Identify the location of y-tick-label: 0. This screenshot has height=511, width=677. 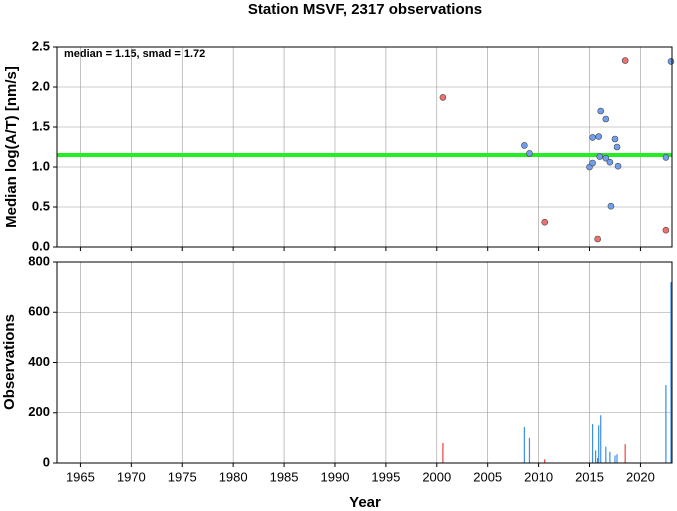
(46, 461).